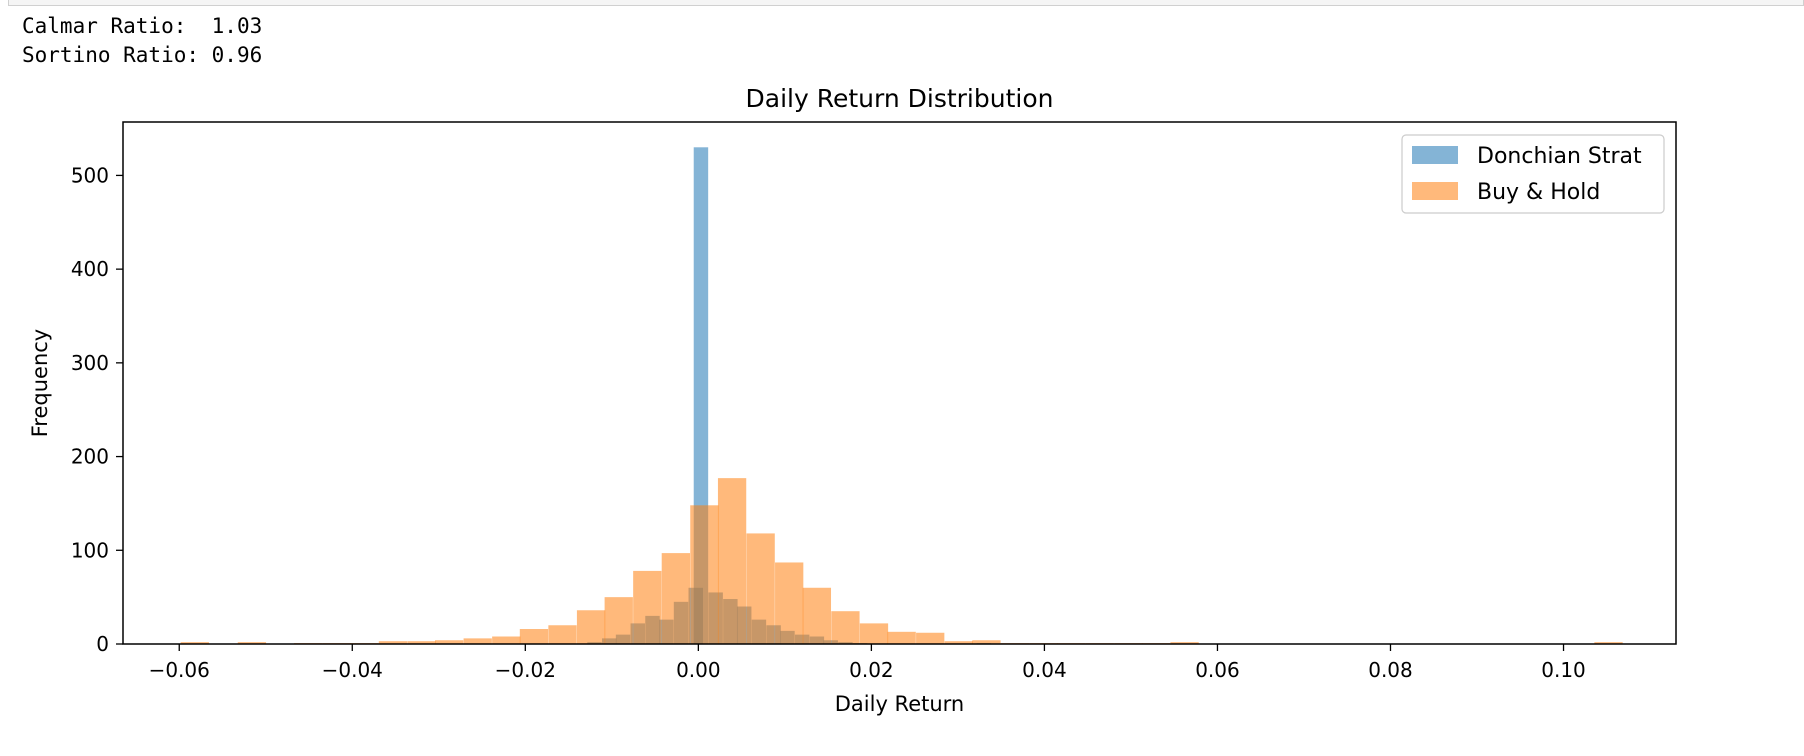 The width and height of the screenshot is (1804, 756). I want to click on y-tick-label: 400, so click(90, 269).